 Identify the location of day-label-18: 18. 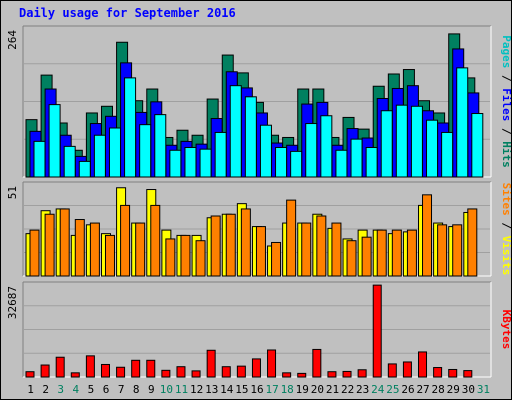
(287, 389).